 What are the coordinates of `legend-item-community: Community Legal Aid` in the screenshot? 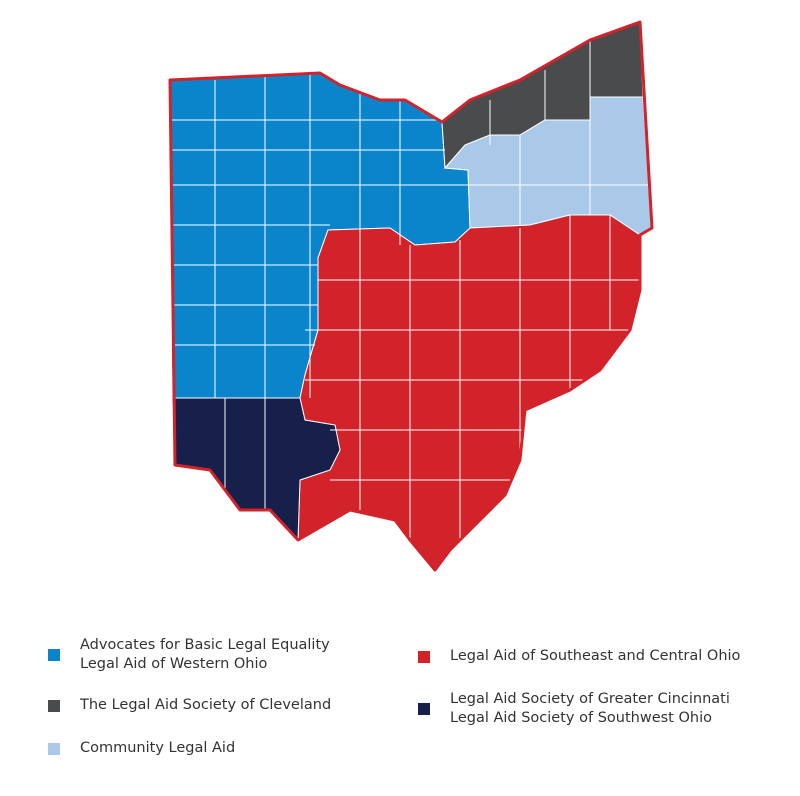 It's located at (141, 748).